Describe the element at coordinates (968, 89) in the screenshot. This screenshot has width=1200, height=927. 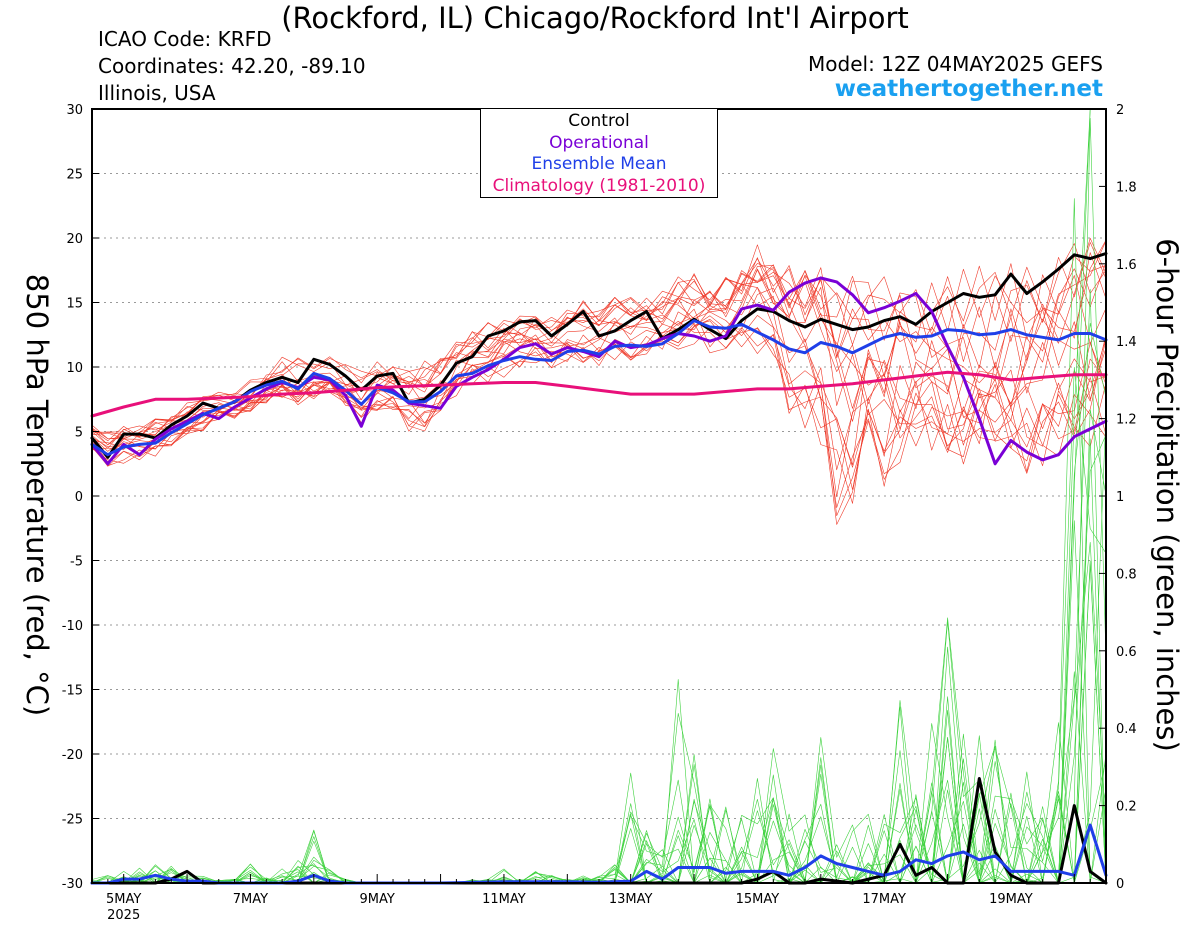
I see `site-name: weathertogether.net` at that location.